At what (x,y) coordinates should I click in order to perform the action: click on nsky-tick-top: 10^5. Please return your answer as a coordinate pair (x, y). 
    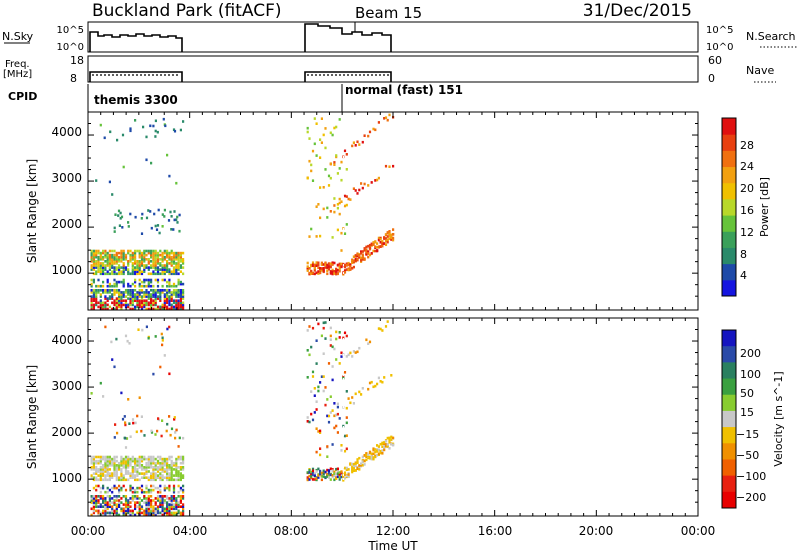
    Looking at the image, I should click on (70, 30).